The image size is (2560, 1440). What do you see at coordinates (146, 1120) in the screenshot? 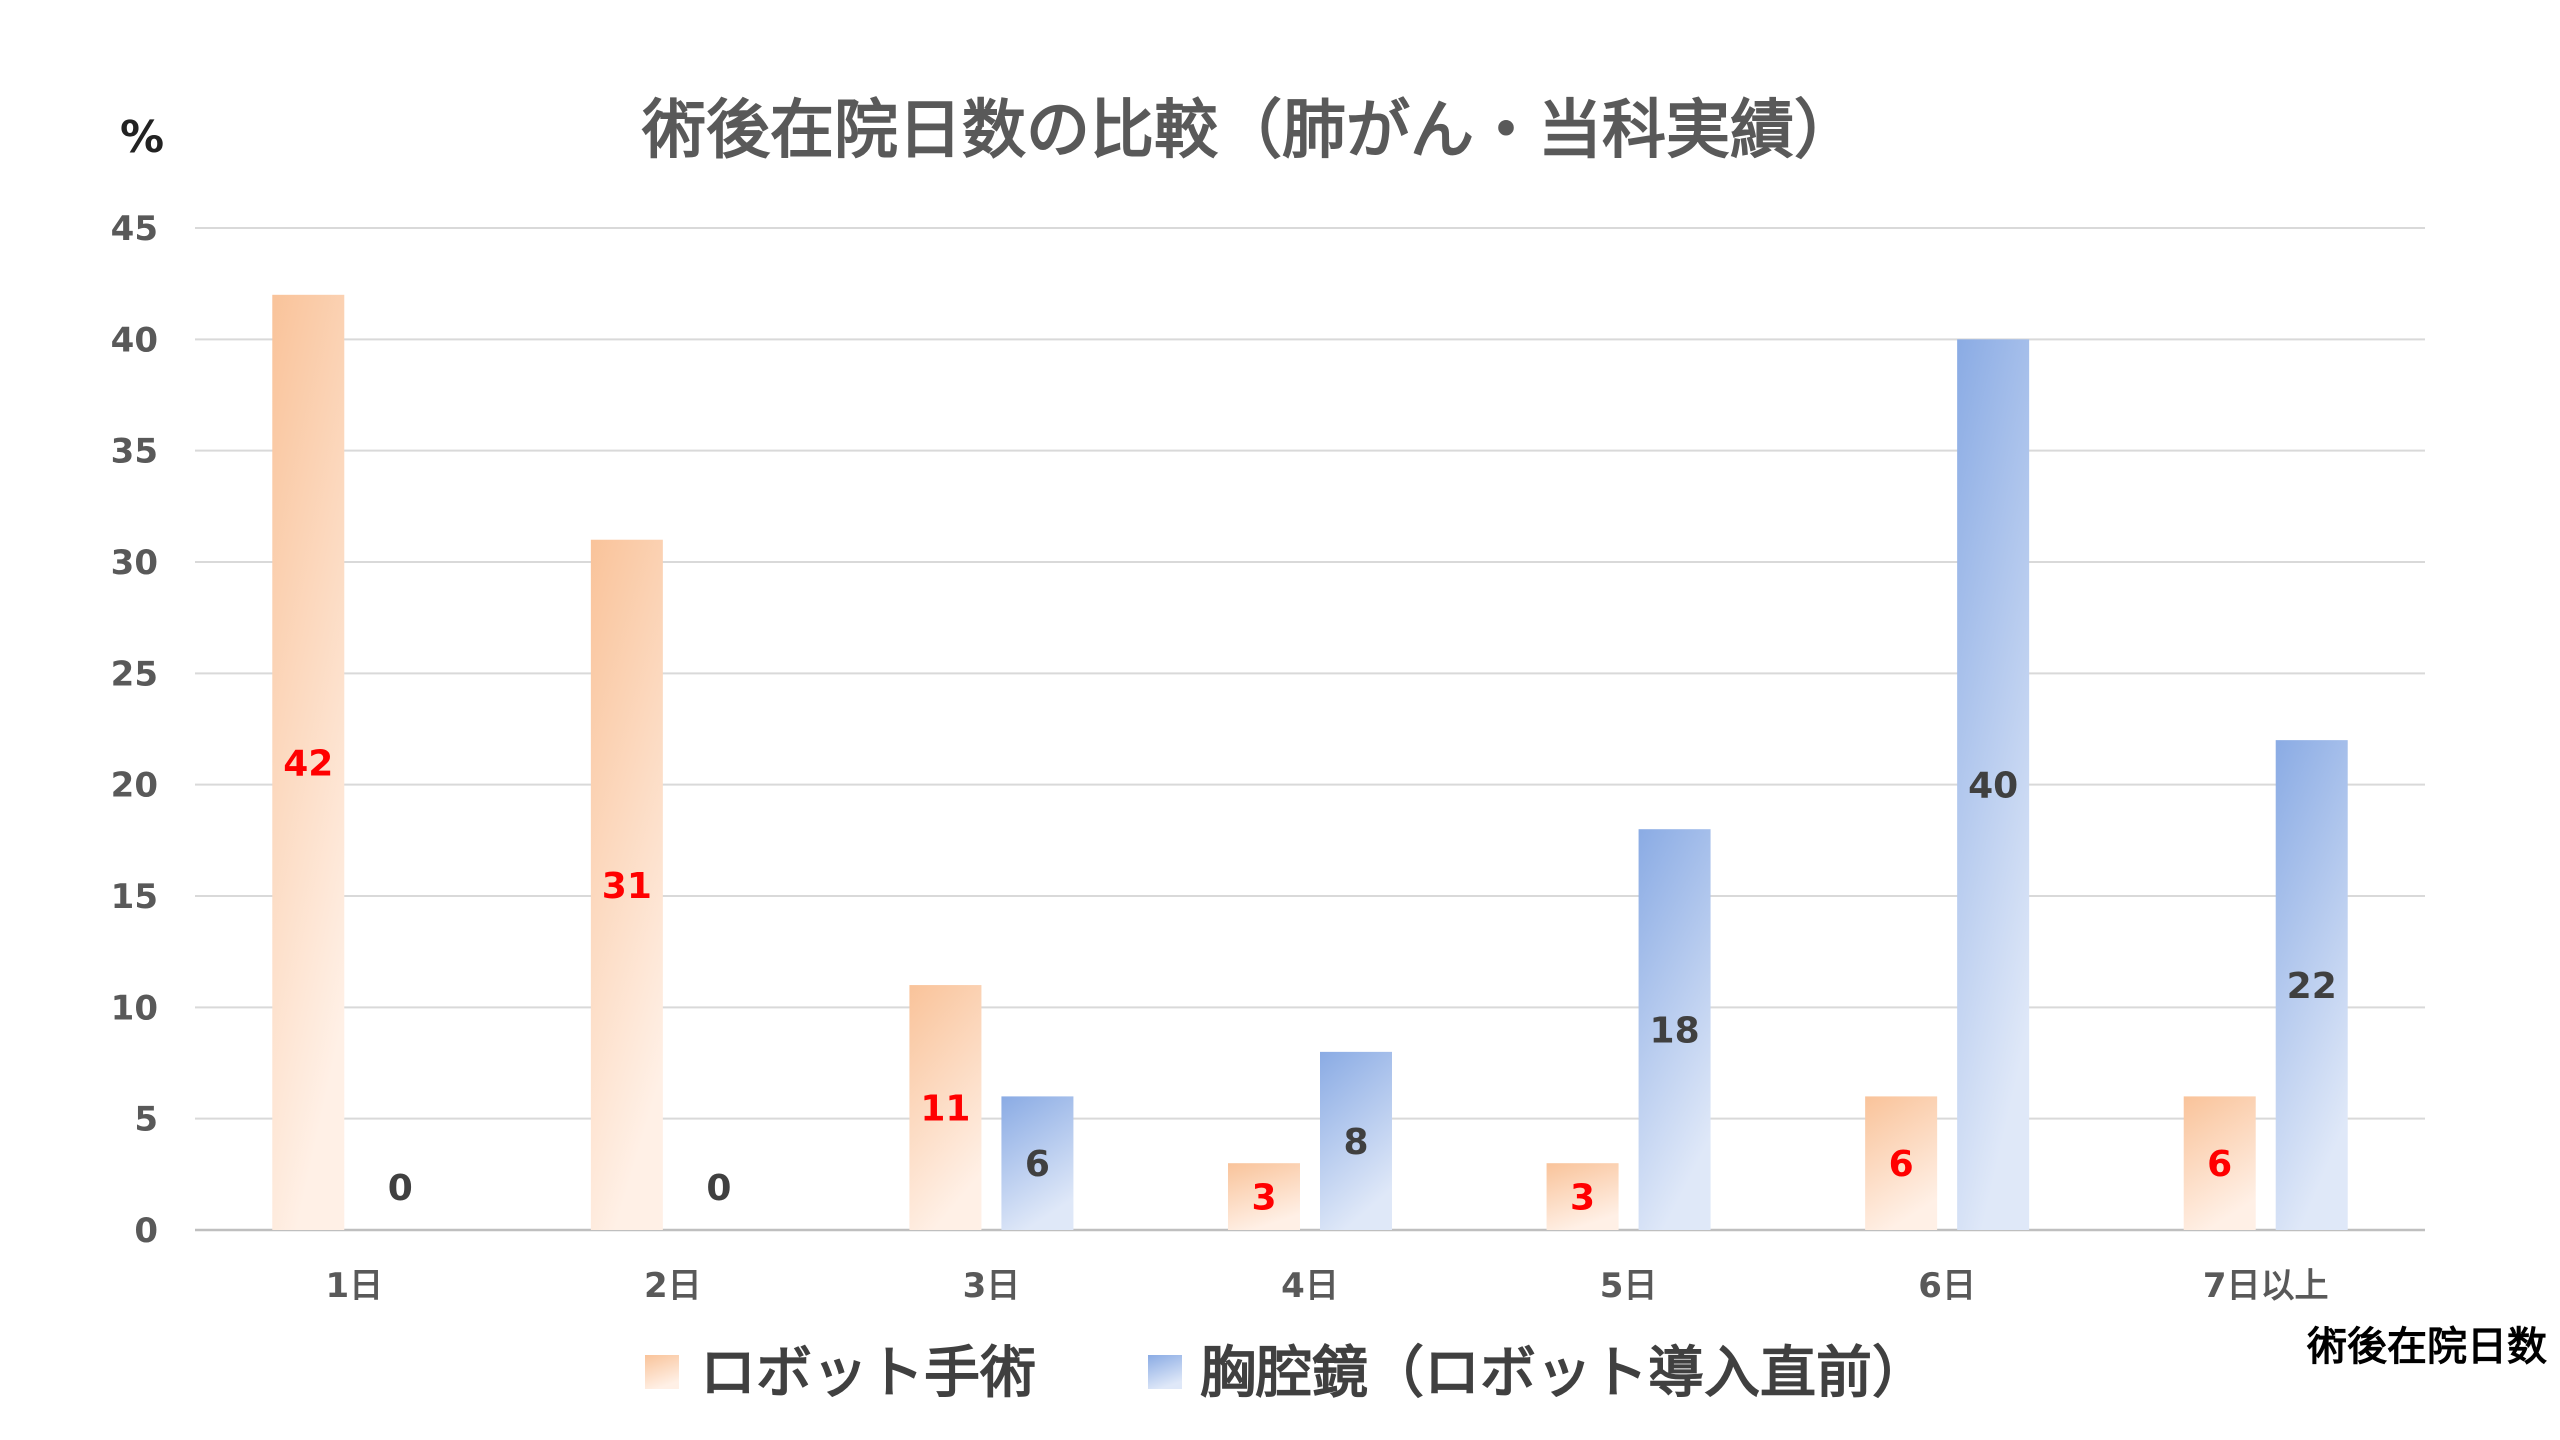
I see `y-tick-label: 5` at bounding box center [146, 1120].